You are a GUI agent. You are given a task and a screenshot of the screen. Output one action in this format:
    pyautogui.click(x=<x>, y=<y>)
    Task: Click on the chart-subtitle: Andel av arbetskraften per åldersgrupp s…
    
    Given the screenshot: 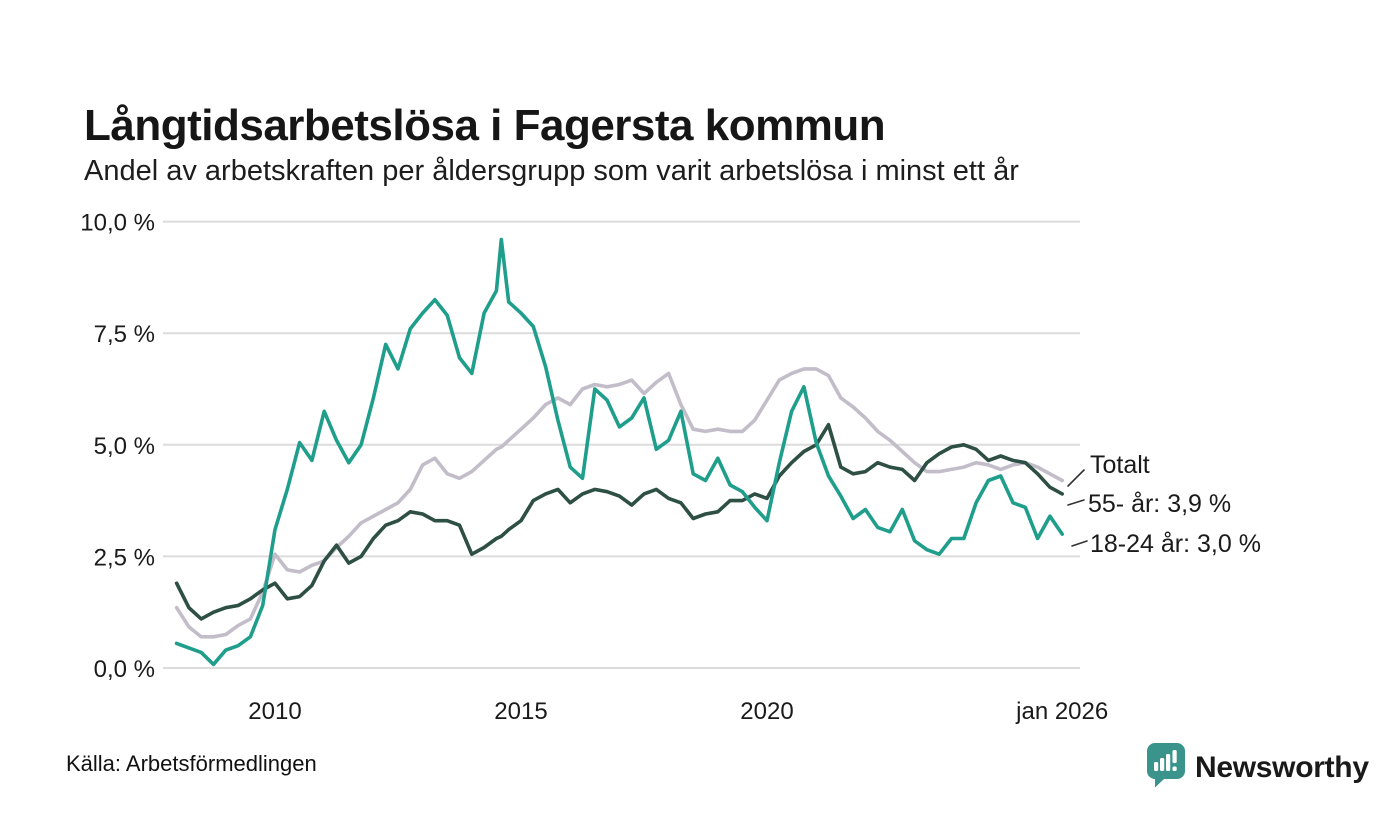 What is the action you would take?
    pyautogui.click(x=551, y=171)
    